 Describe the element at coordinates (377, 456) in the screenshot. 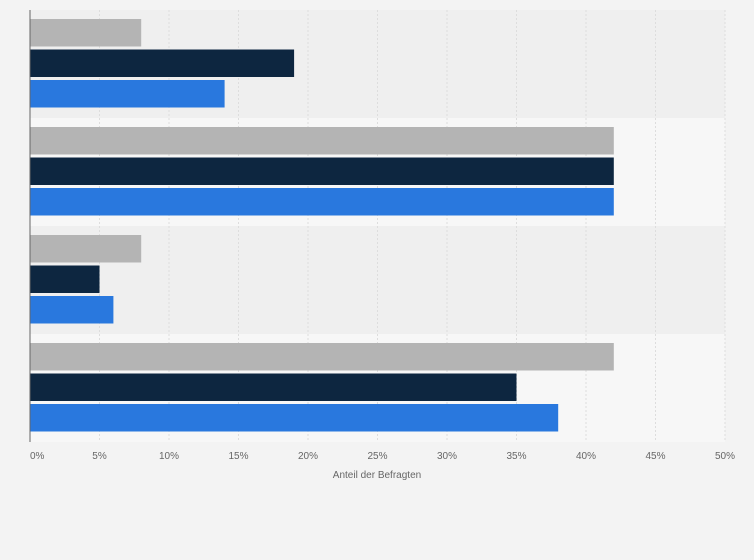

I see `x-tick-label: 25%` at that location.